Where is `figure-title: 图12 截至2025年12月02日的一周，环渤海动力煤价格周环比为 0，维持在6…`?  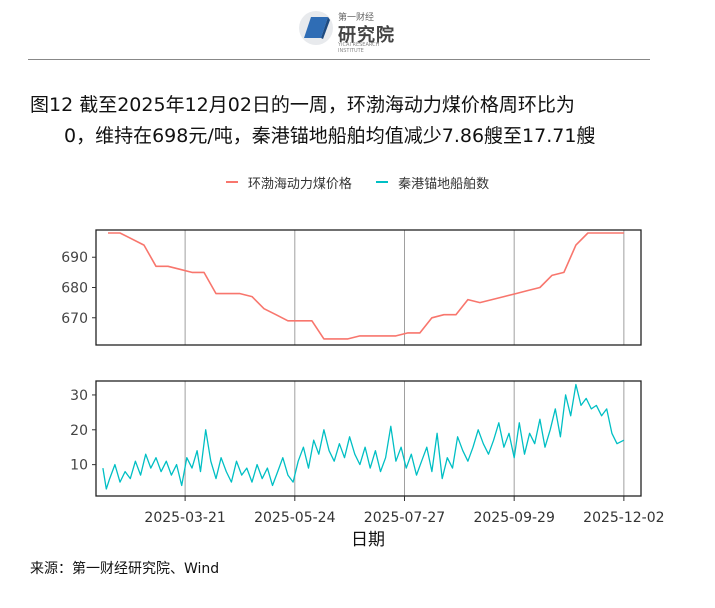 figure-title: 图12 截至2025年12月02日的一周，环渤海动力煤价格周环比为 0，维持在6… is located at coordinates (350, 121).